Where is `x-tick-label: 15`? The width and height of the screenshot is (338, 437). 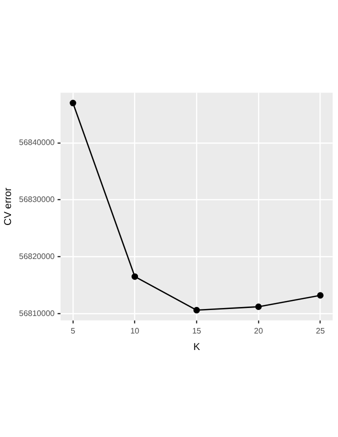
x-tick-label: 15 is located at coordinates (197, 331).